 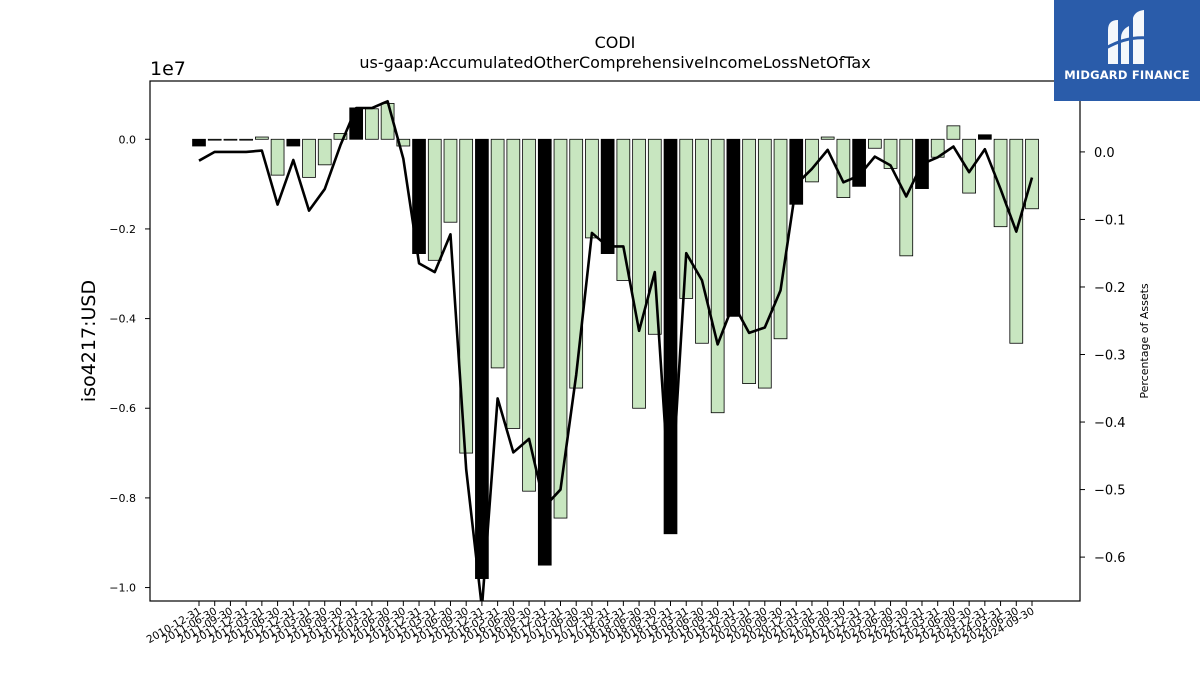 What do you see at coordinates (1110, 491) in the screenshot?
I see `y2-tick-label: −0.5` at bounding box center [1110, 491].